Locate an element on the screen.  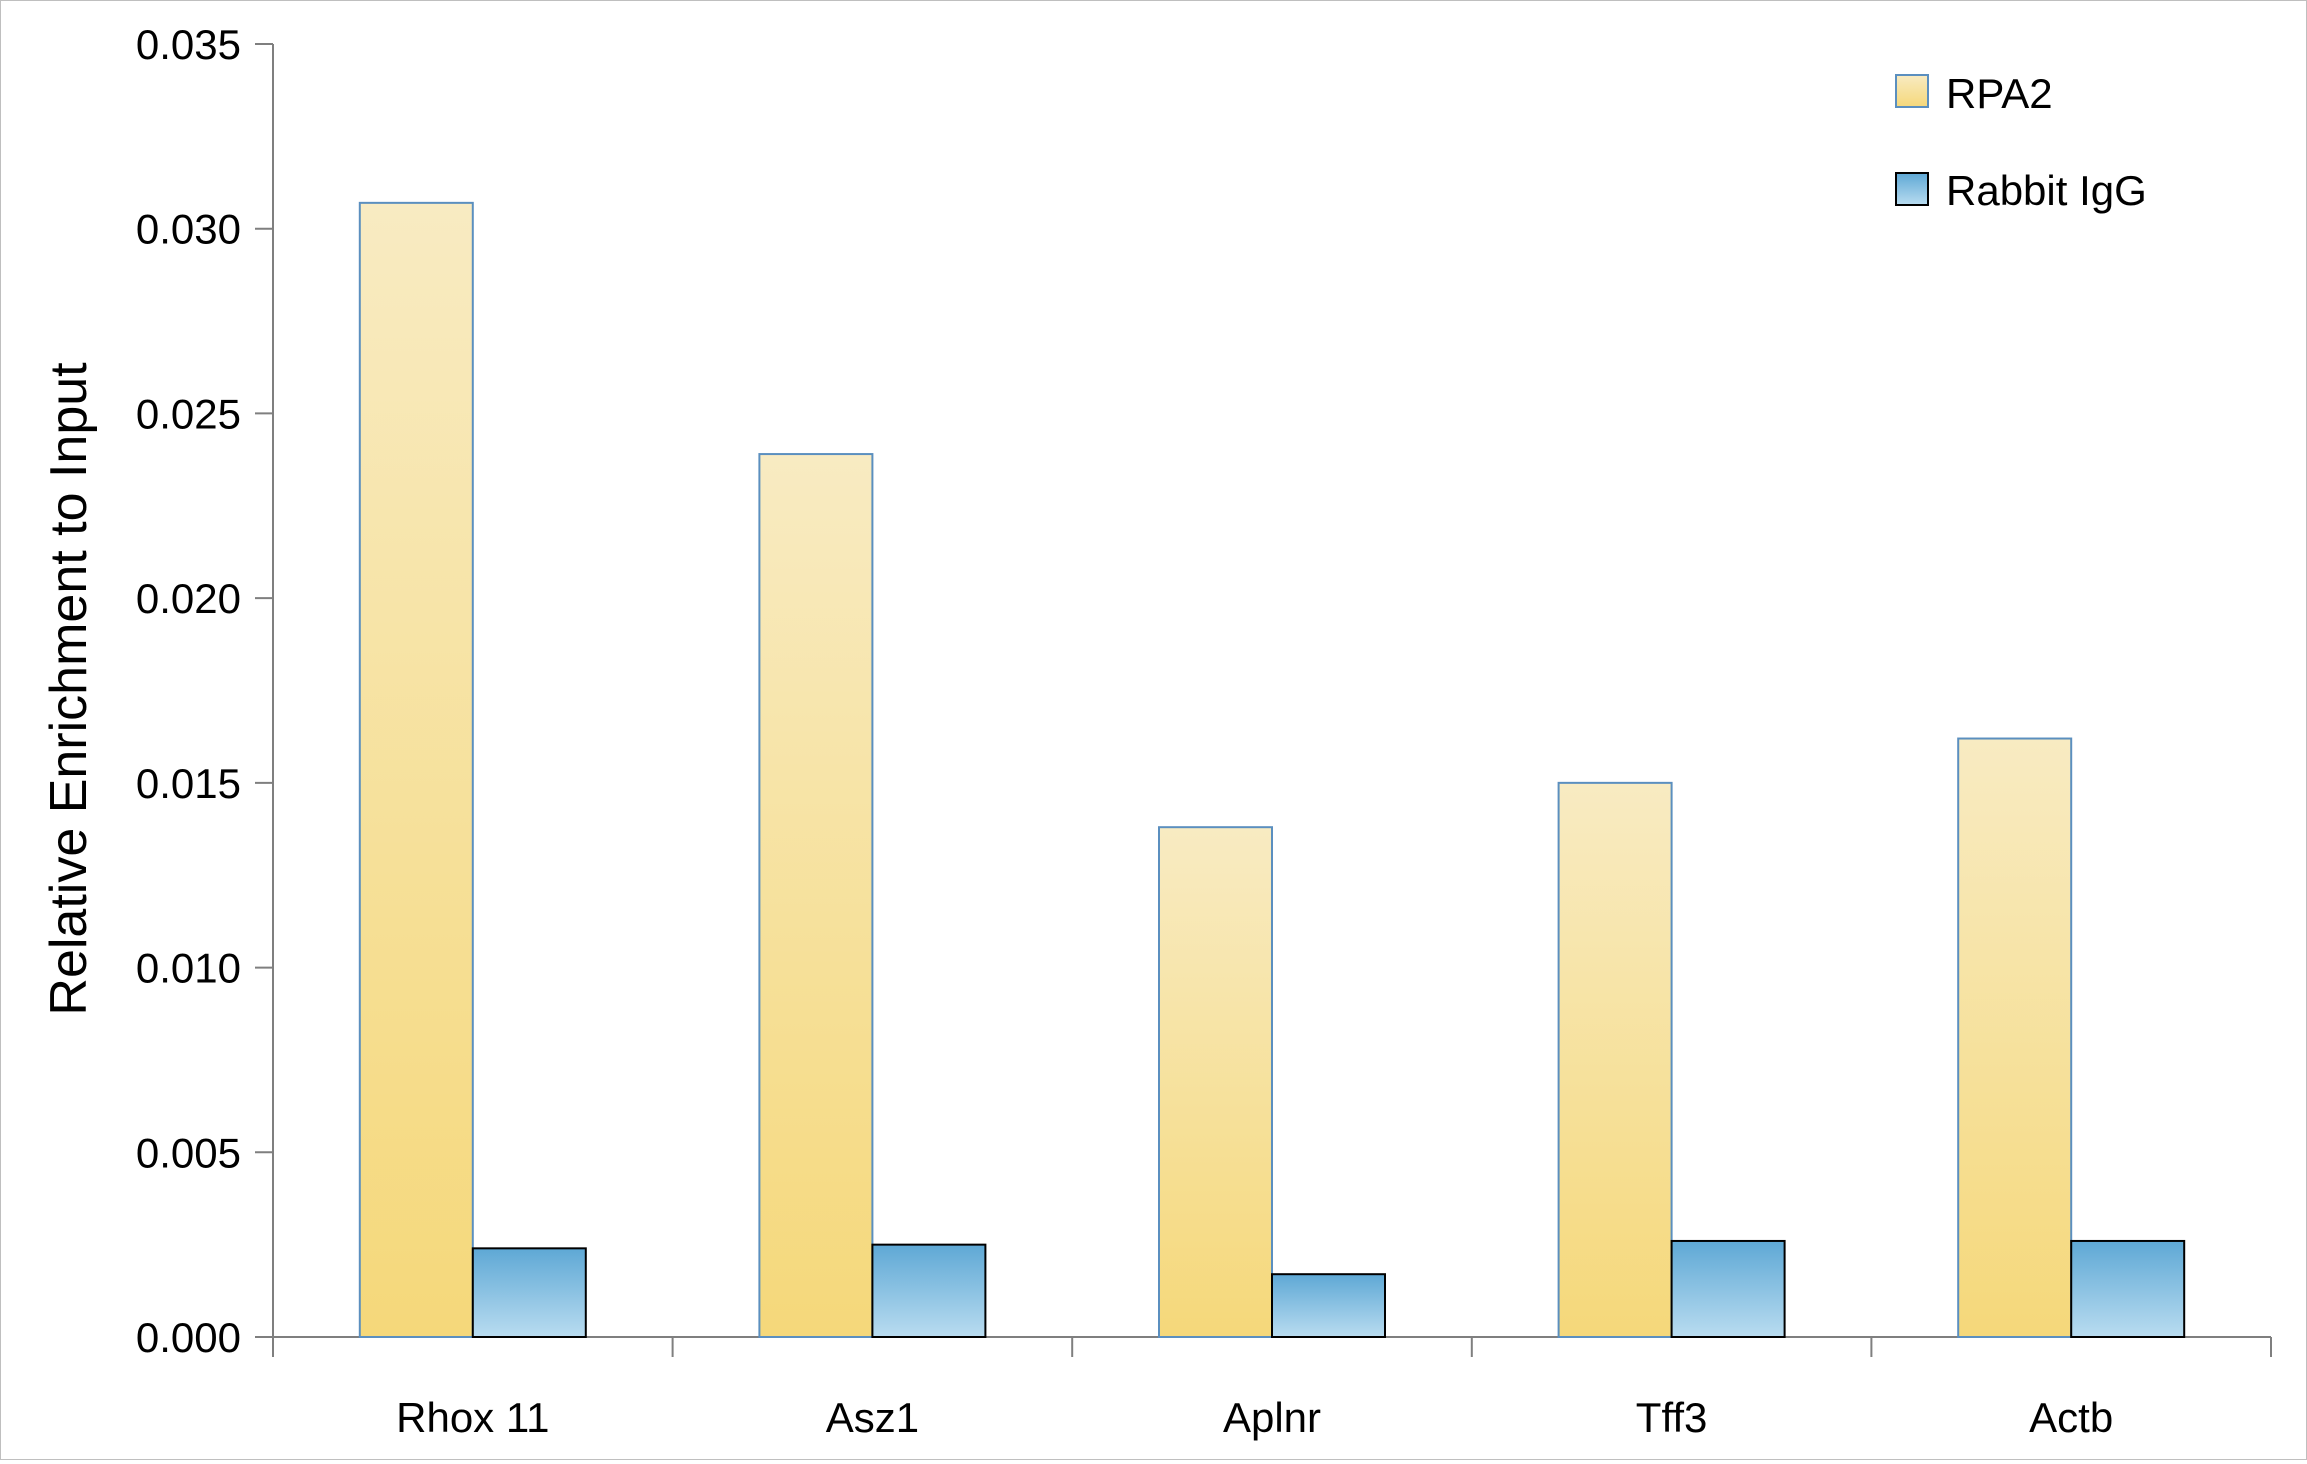
x-tick-label: Aplnr is located at coordinates (1272, 1417).